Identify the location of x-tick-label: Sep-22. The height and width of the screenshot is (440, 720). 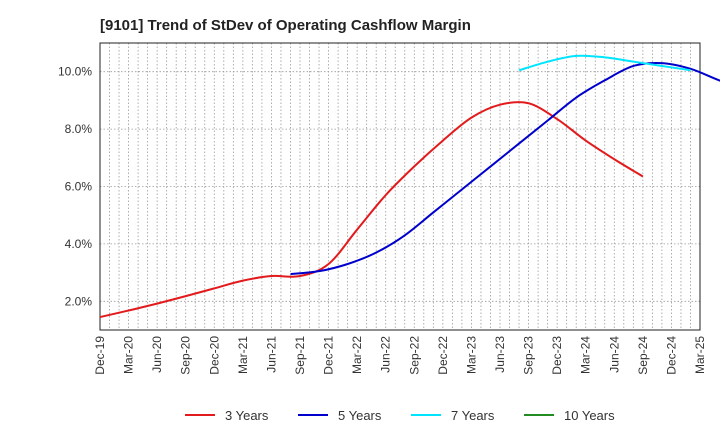
(414, 355).